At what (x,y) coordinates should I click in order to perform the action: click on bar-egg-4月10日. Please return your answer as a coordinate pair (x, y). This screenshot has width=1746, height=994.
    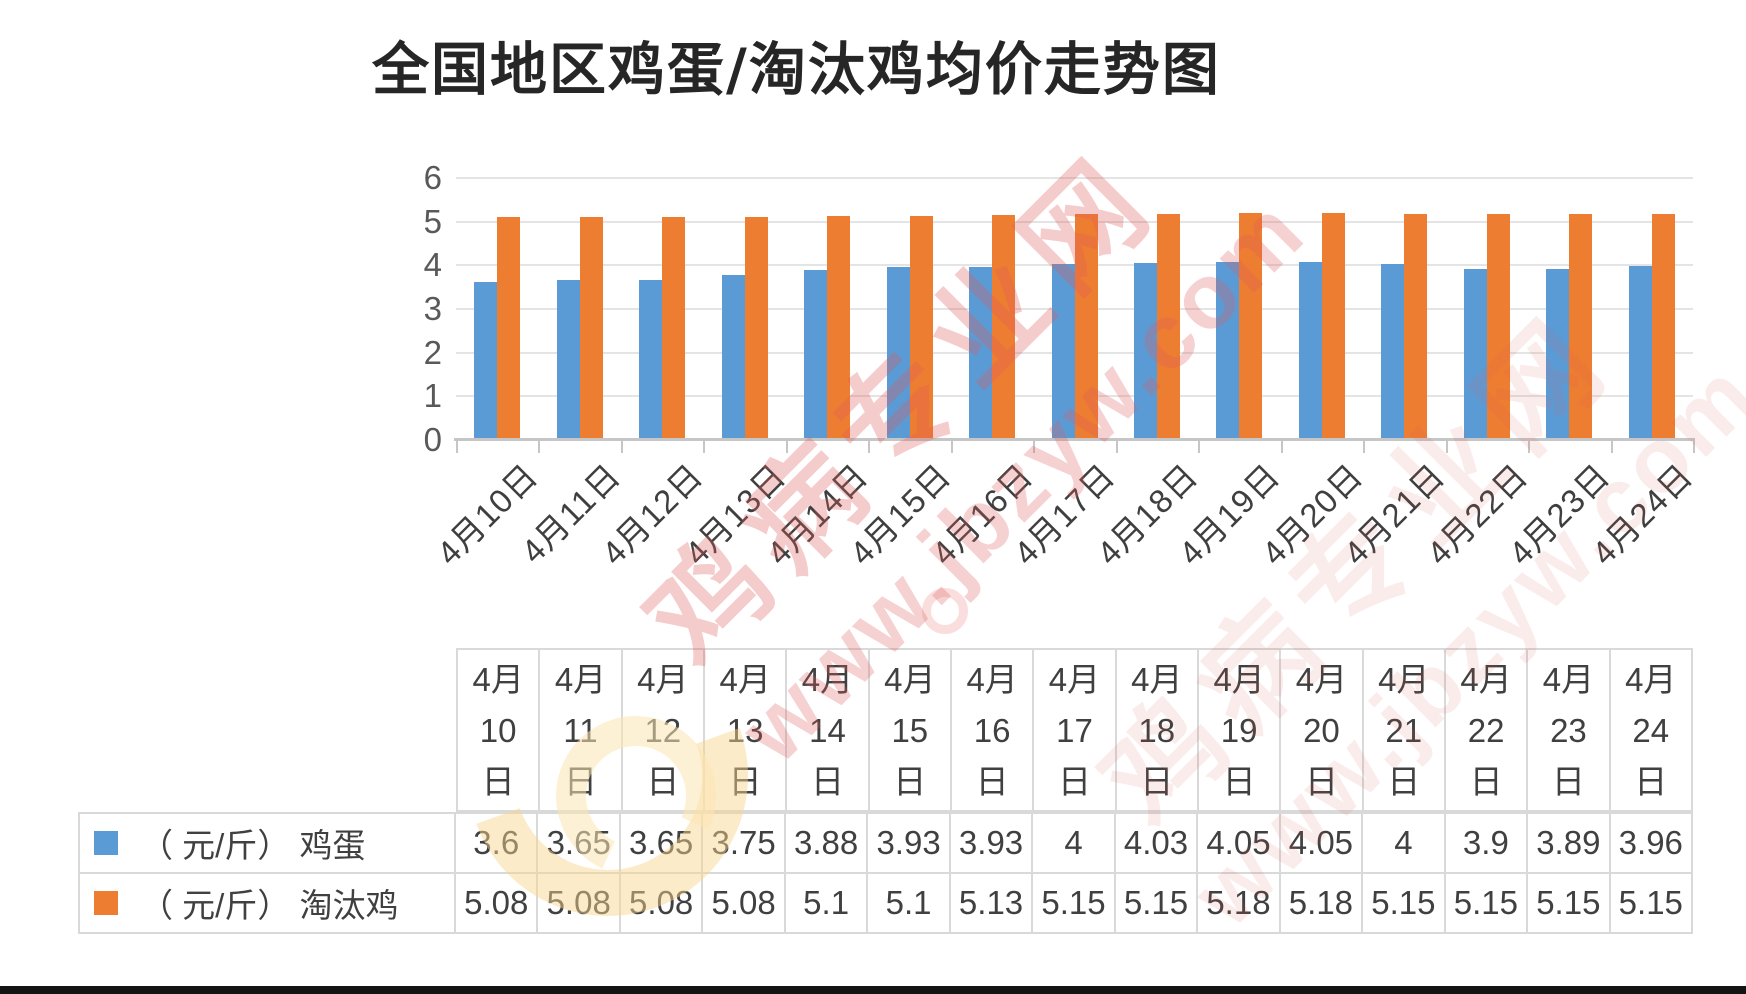
    Looking at the image, I should click on (486, 360).